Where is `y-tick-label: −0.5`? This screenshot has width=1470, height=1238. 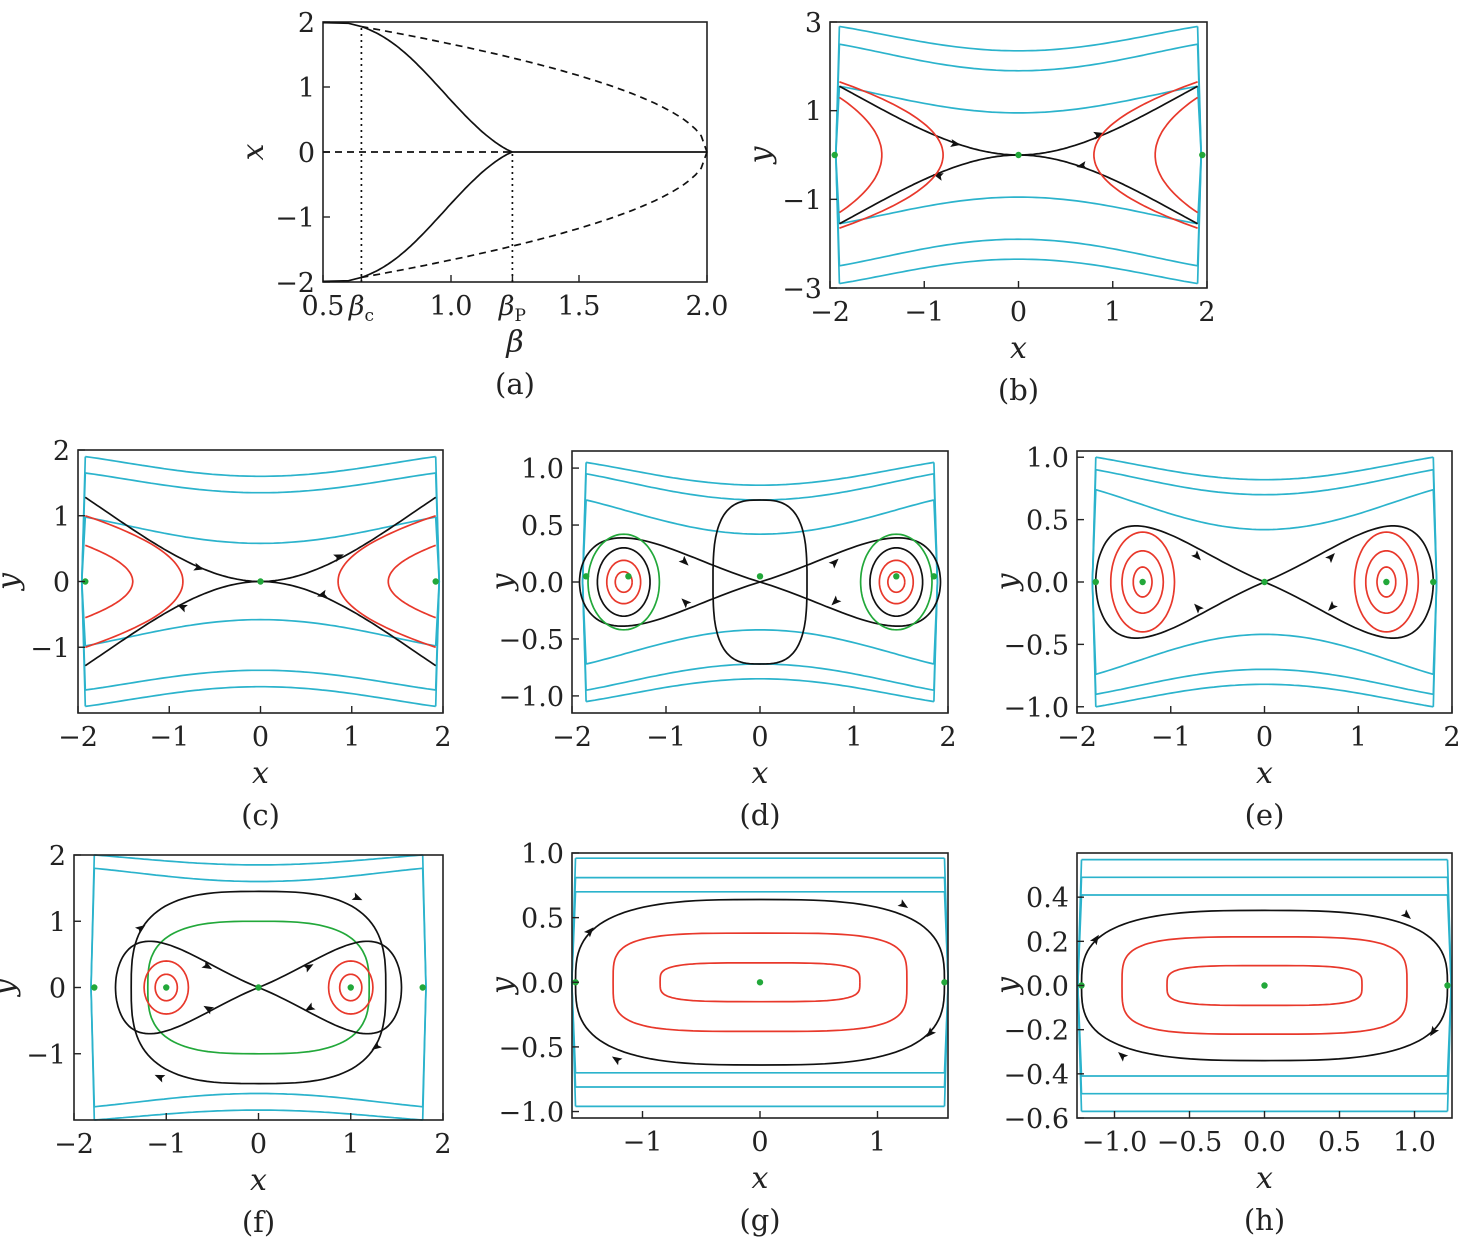 y-tick-label: −0.5 is located at coordinates (531, 1048).